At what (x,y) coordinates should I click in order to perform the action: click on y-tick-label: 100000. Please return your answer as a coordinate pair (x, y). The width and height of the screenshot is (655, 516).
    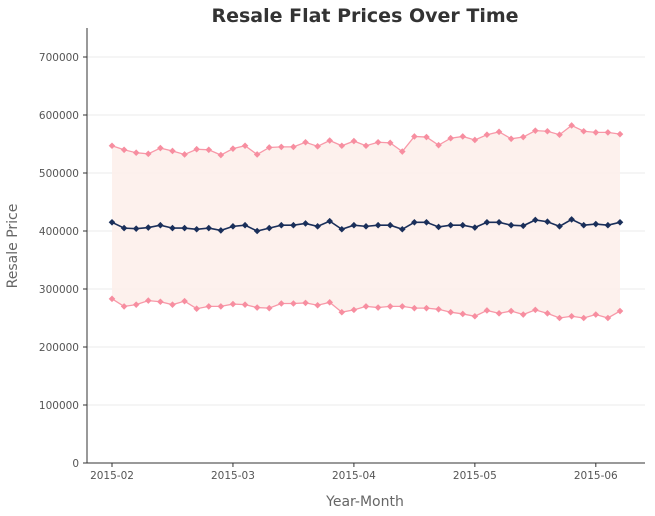
    Looking at the image, I should click on (59, 406).